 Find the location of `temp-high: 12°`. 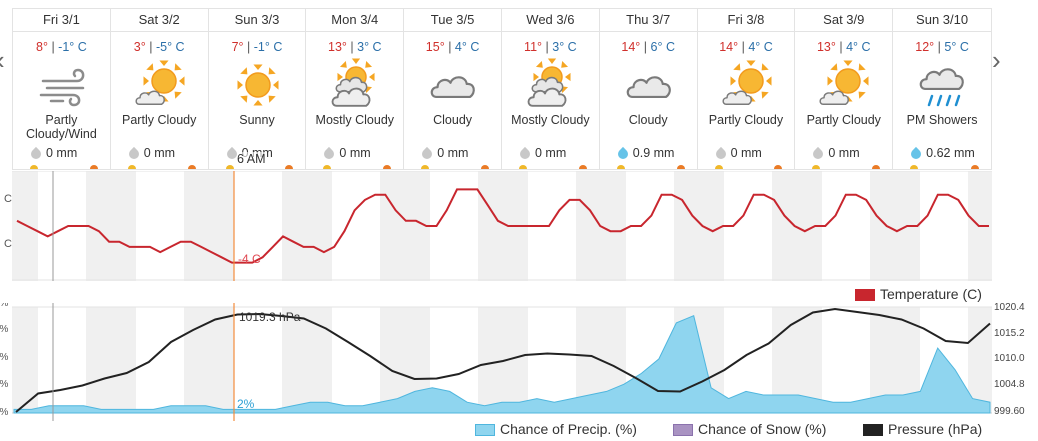

temp-high: 12° is located at coordinates (925, 47).